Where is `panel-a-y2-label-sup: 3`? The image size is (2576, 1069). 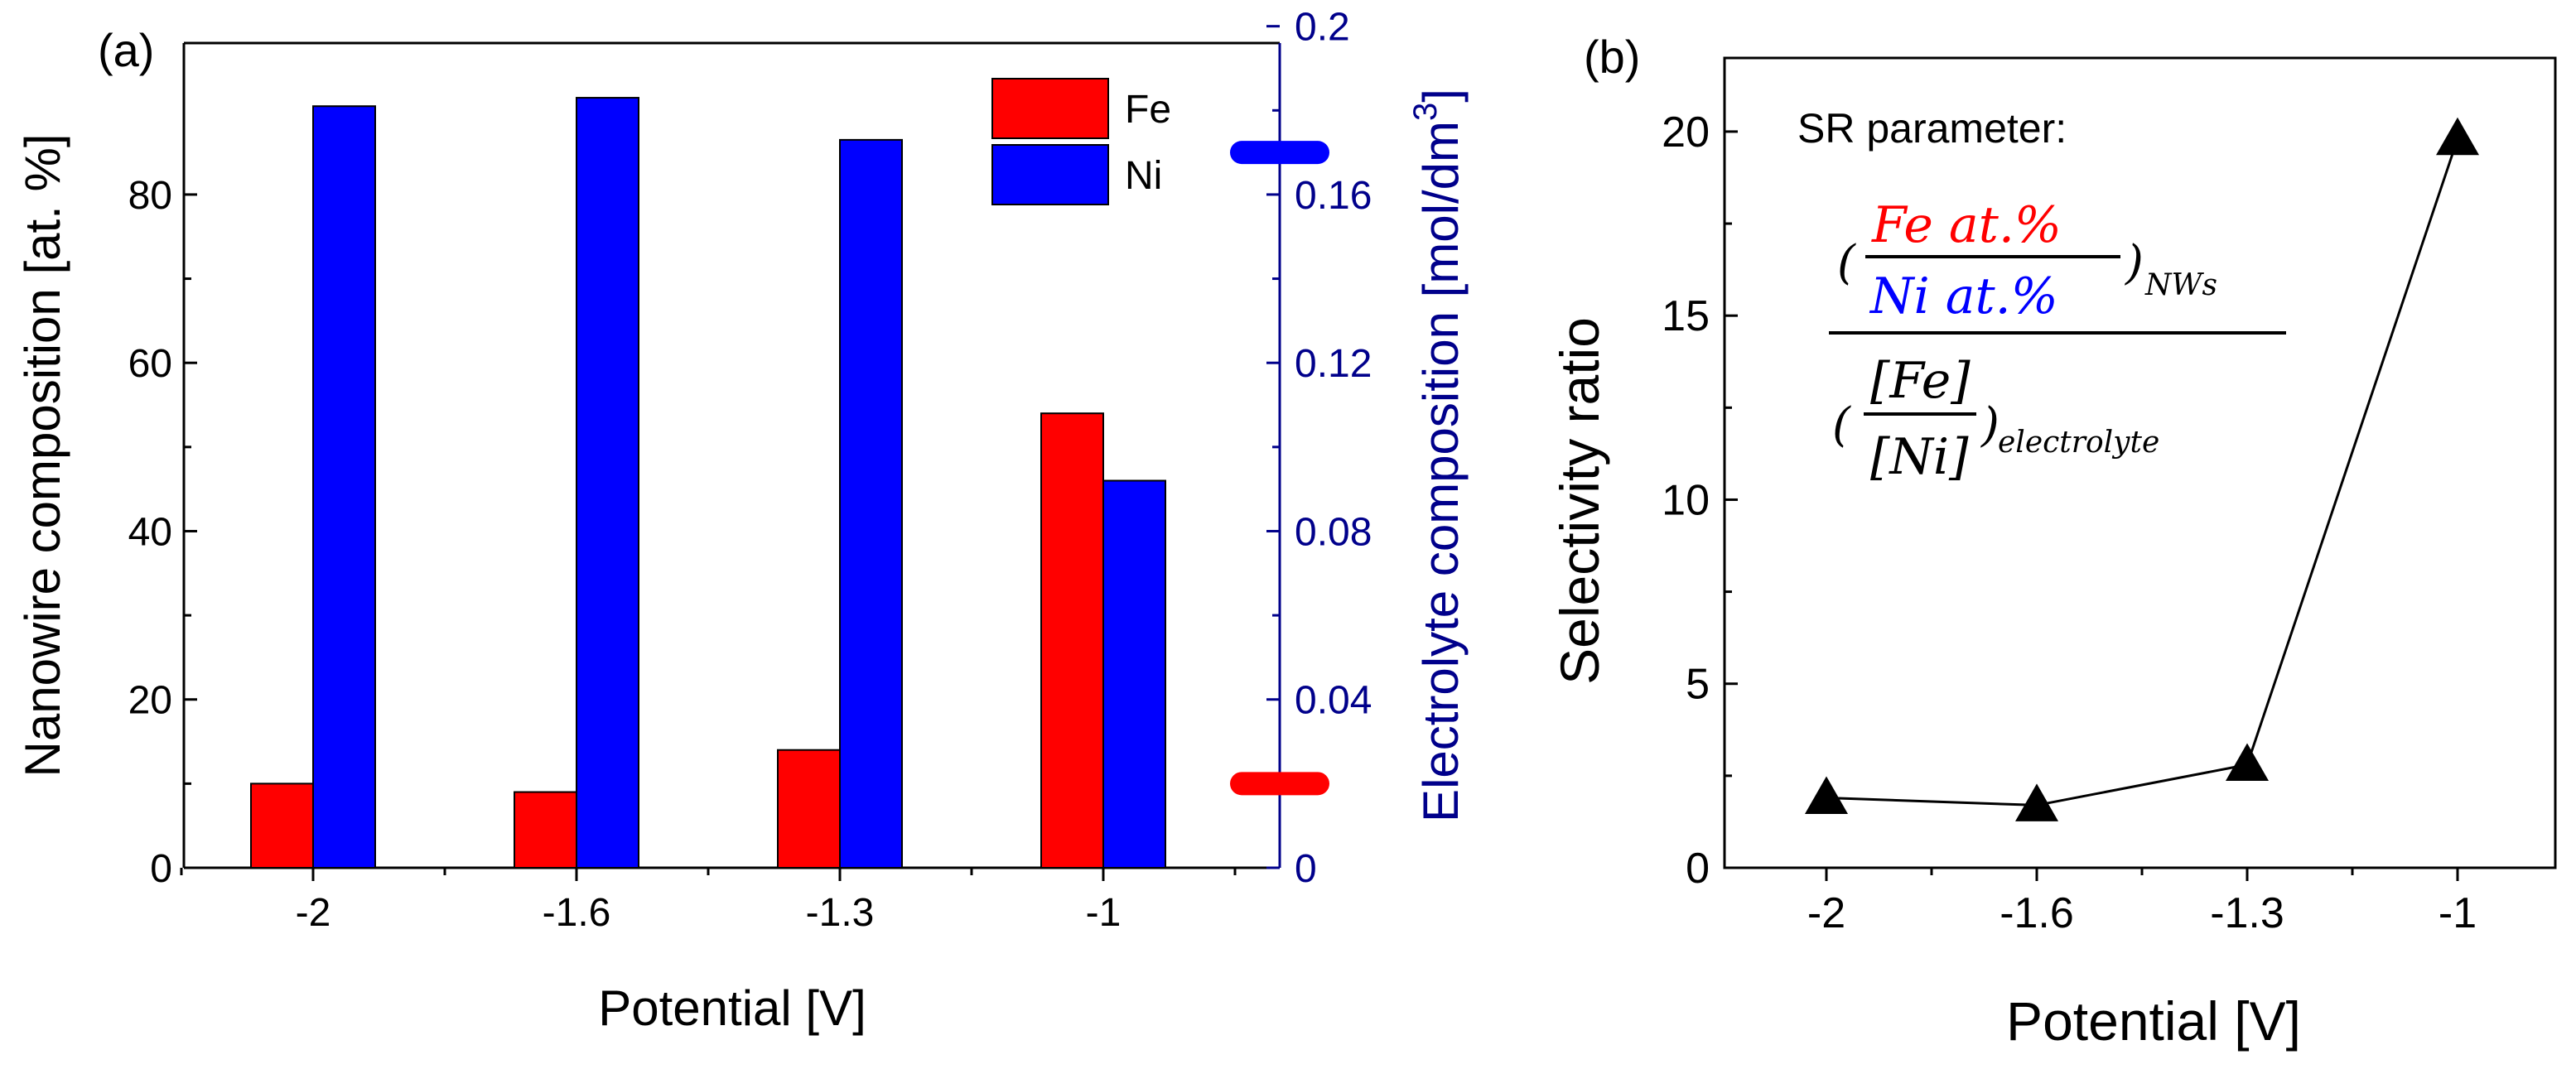 panel-a-y2-label-sup: 3 is located at coordinates (1425, 112).